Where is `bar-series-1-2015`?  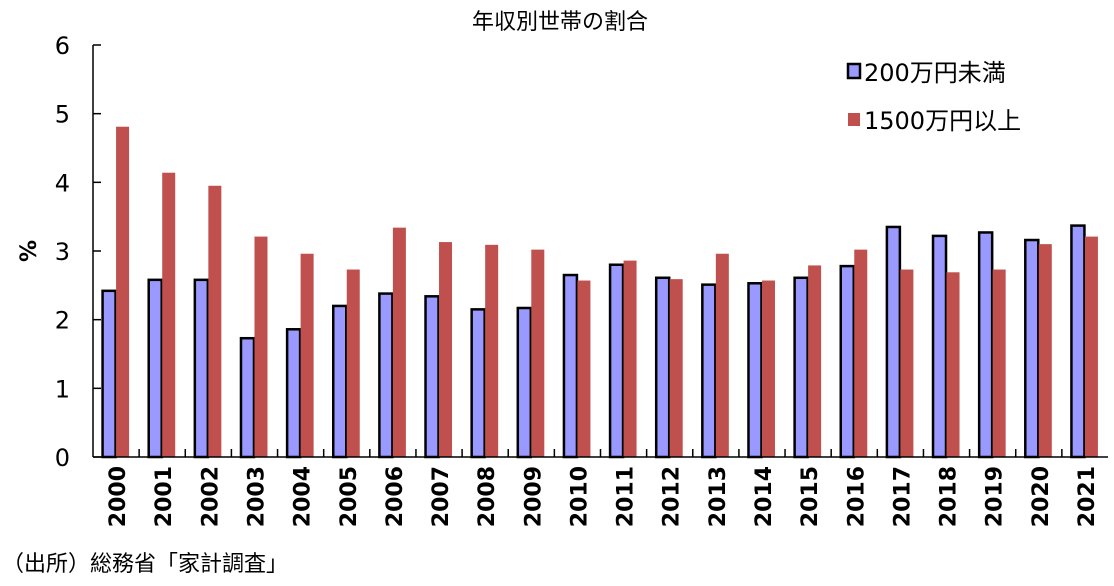
bar-series-1-2015 is located at coordinates (801, 367).